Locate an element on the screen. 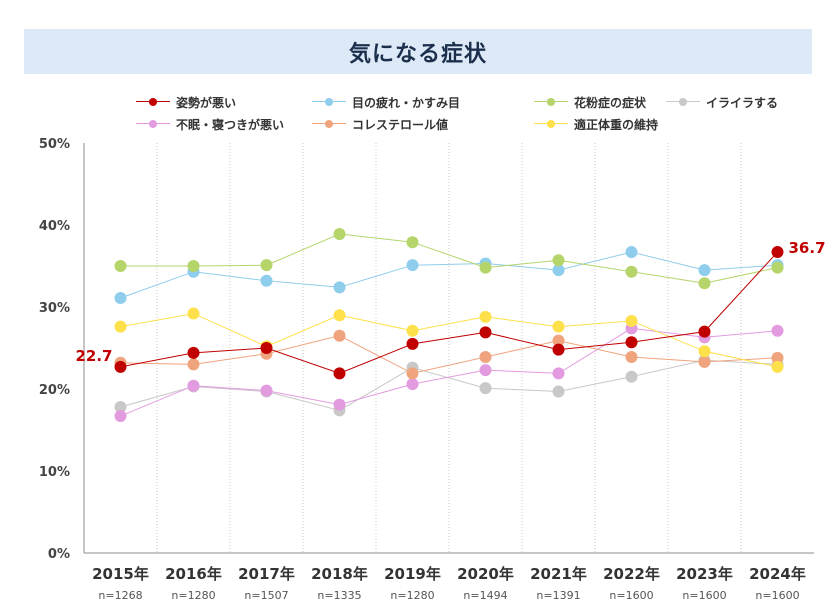 Image resolution: width=840 pixels, height=614 pixels. legend-label: イライラする is located at coordinates (742, 102).